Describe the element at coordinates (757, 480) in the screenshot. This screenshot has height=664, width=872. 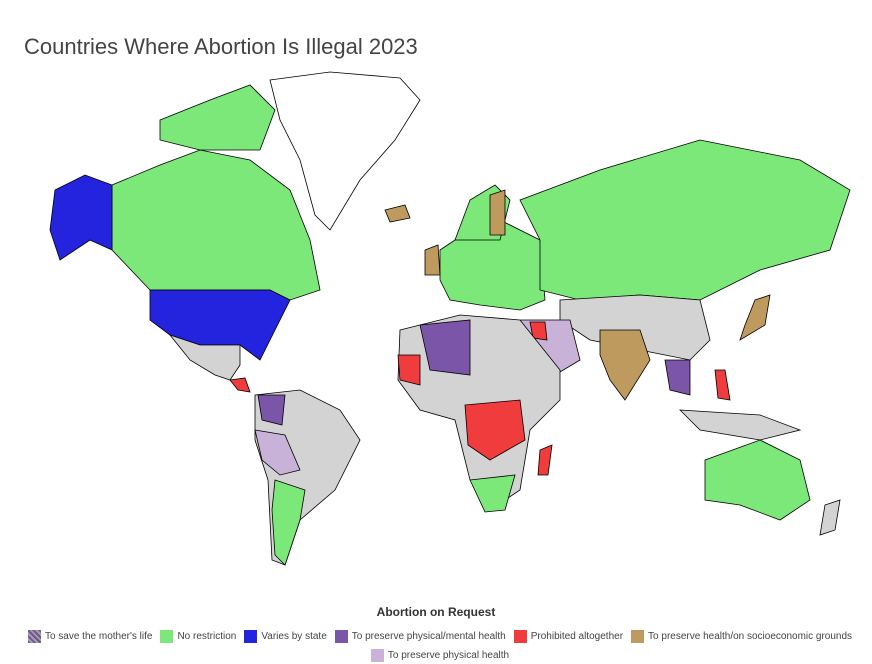
I see `australia` at that location.